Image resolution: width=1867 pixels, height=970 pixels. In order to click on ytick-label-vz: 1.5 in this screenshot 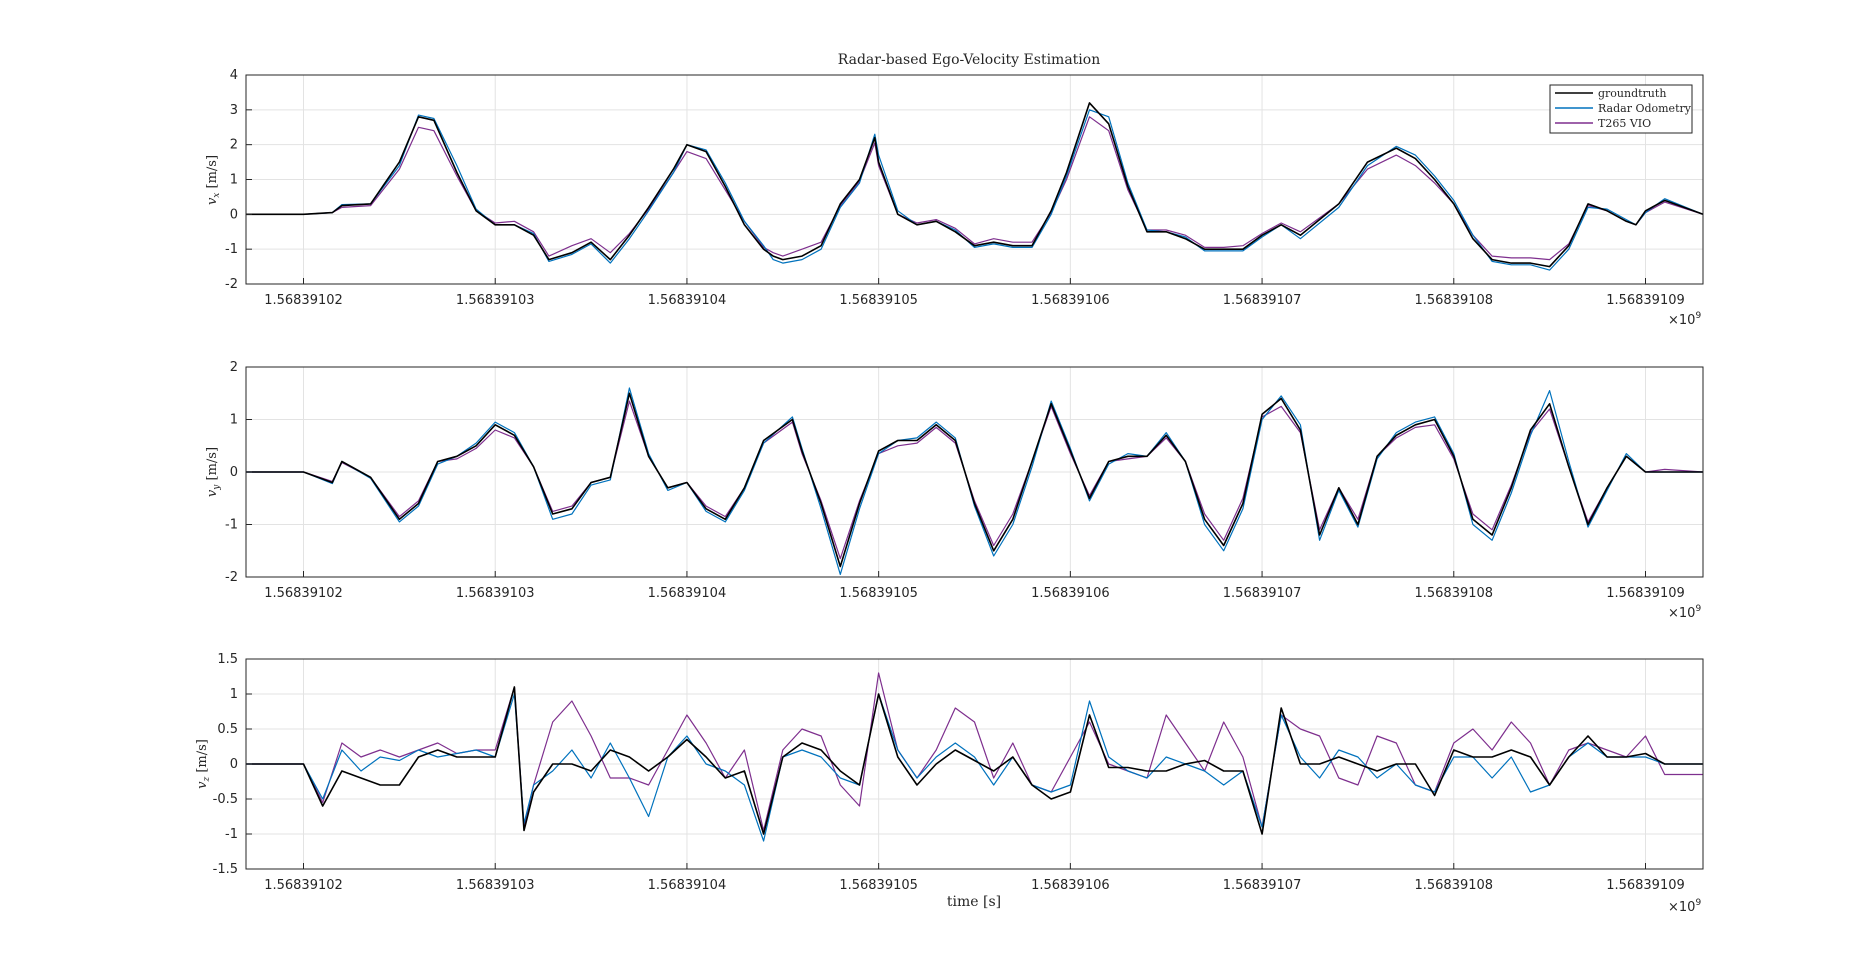, I will do `click(227, 659)`.